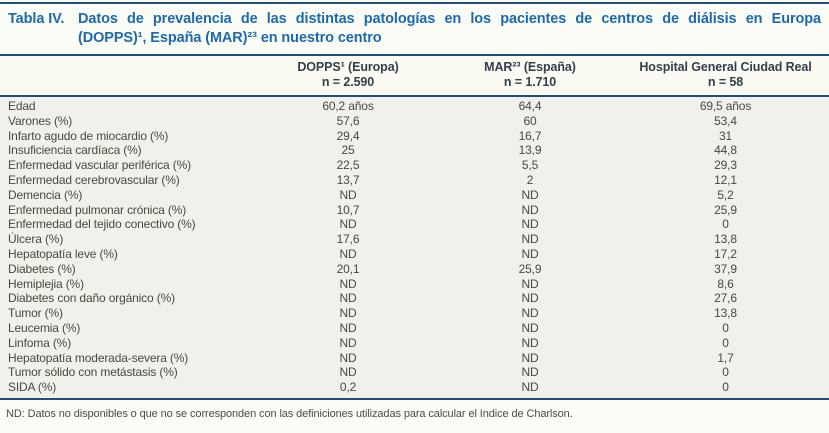  What do you see at coordinates (414, 96) in the screenshot?
I see `header-divider-rule` at bounding box center [414, 96].